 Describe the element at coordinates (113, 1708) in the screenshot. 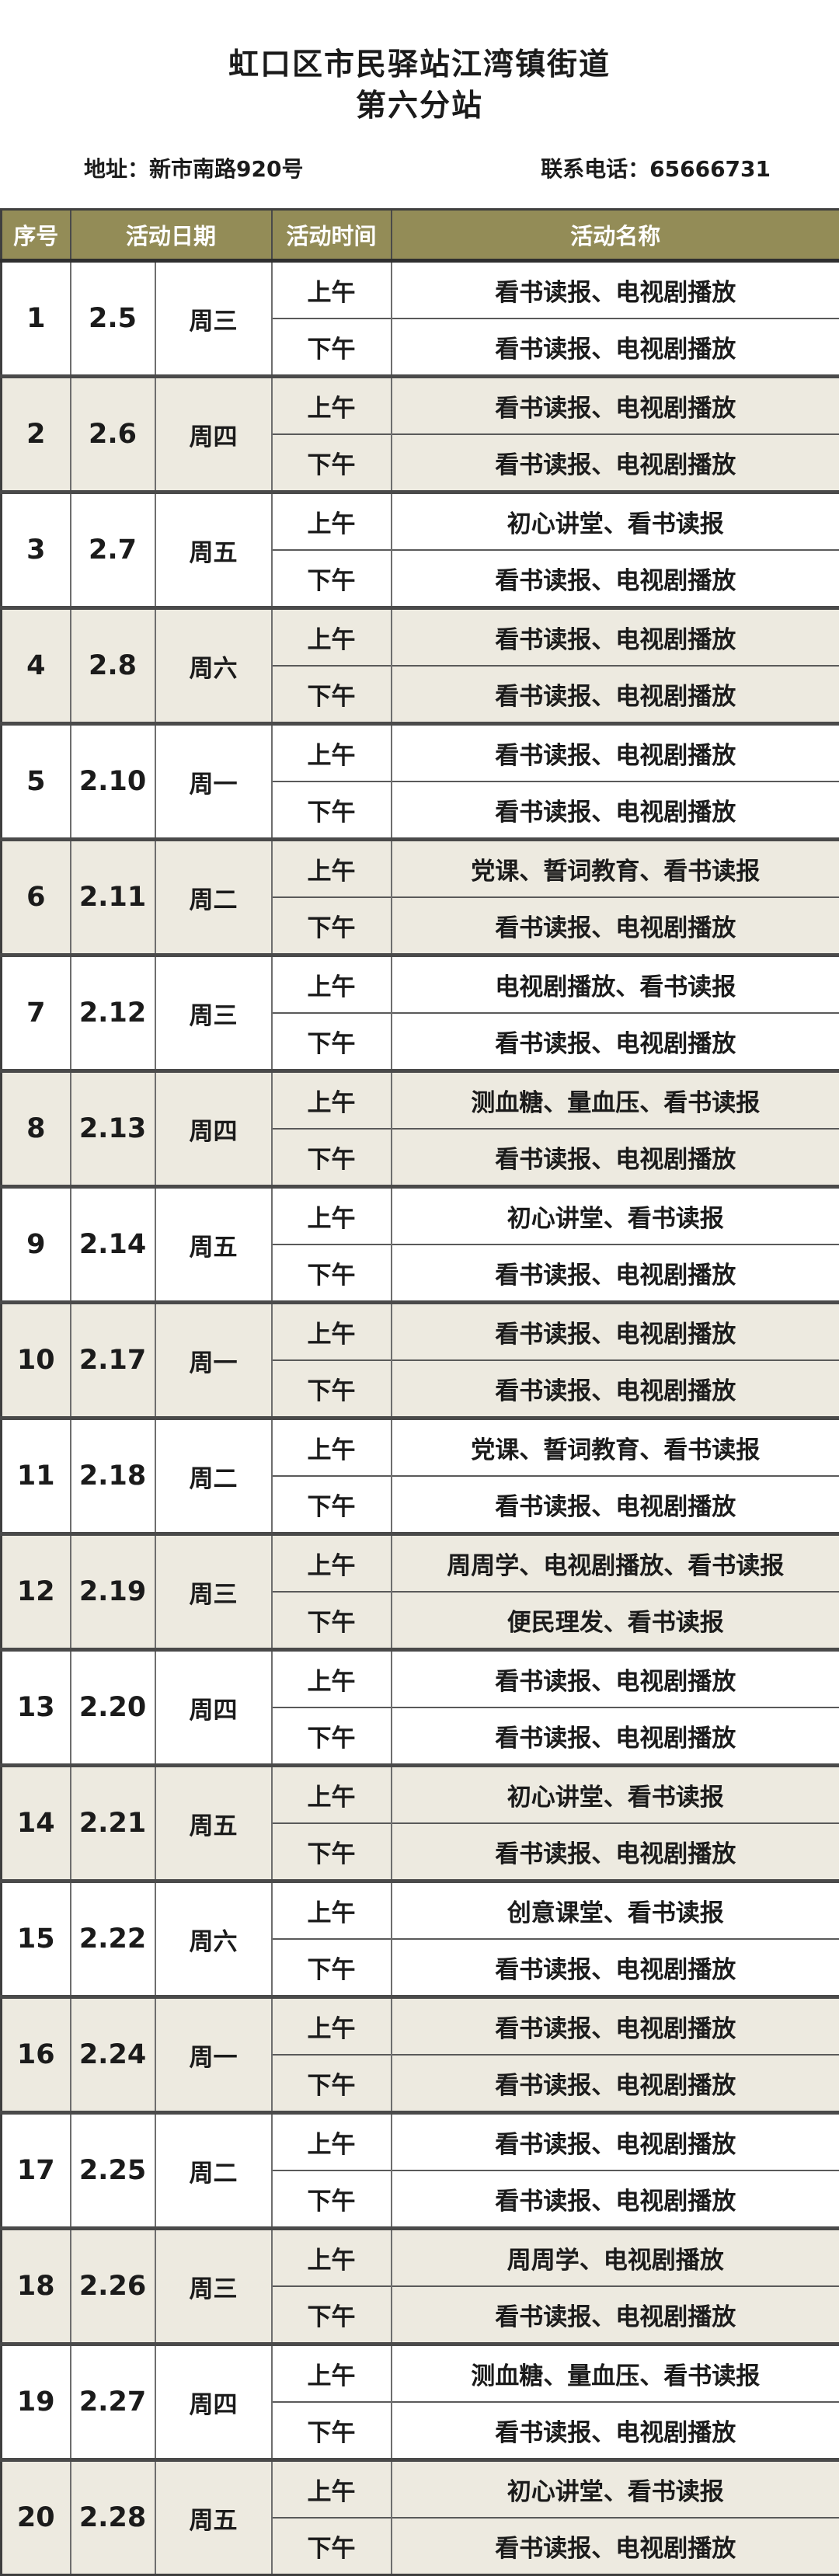

I see `cell-activity-date: 2.20` at that location.